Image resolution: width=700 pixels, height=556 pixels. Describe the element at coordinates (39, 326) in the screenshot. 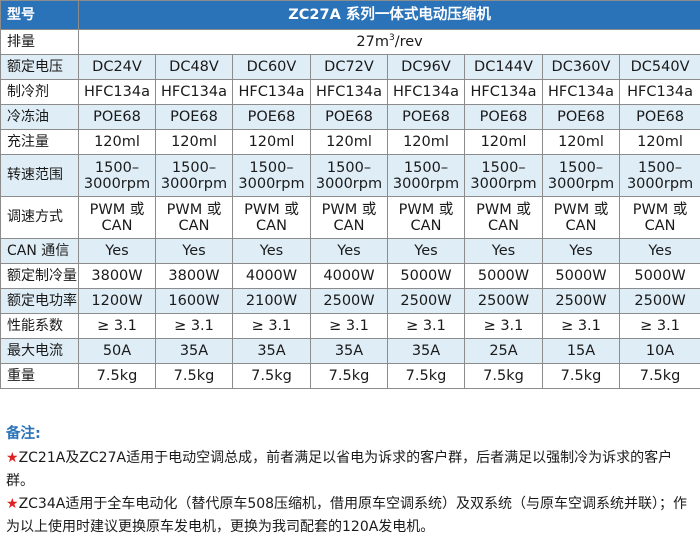

I see `row-label: 性能系数` at that location.